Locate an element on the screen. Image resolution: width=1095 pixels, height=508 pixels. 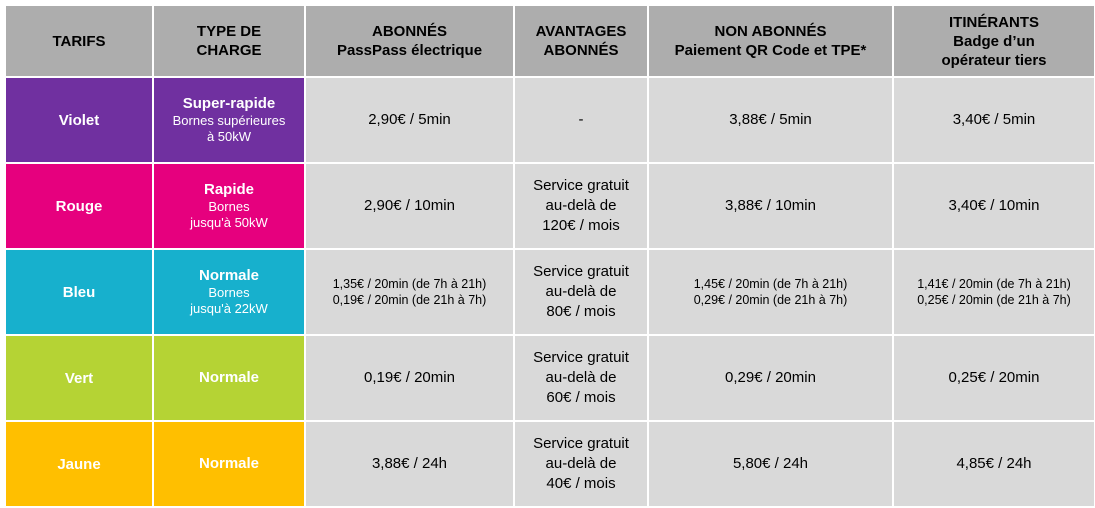
tarif-name-cell: Rouge is located at coordinates (79, 206).